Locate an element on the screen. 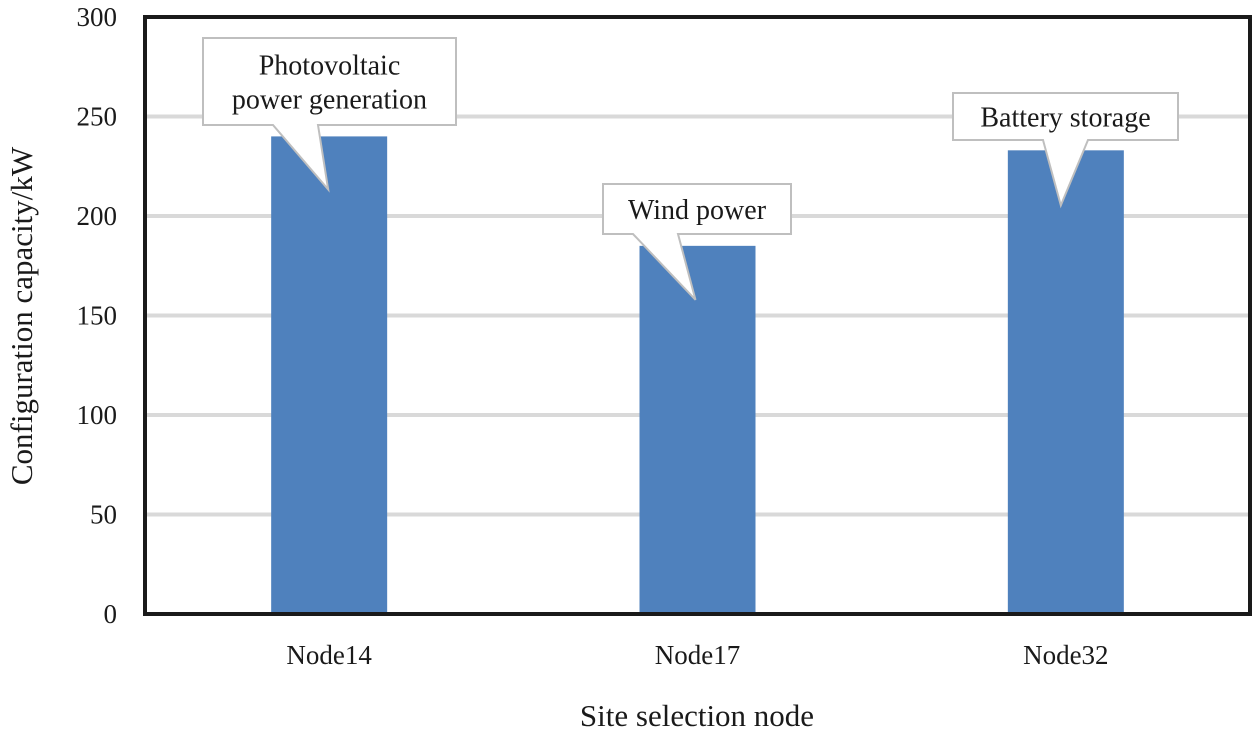  callout-label: power generation is located at coordinates (329, 100).